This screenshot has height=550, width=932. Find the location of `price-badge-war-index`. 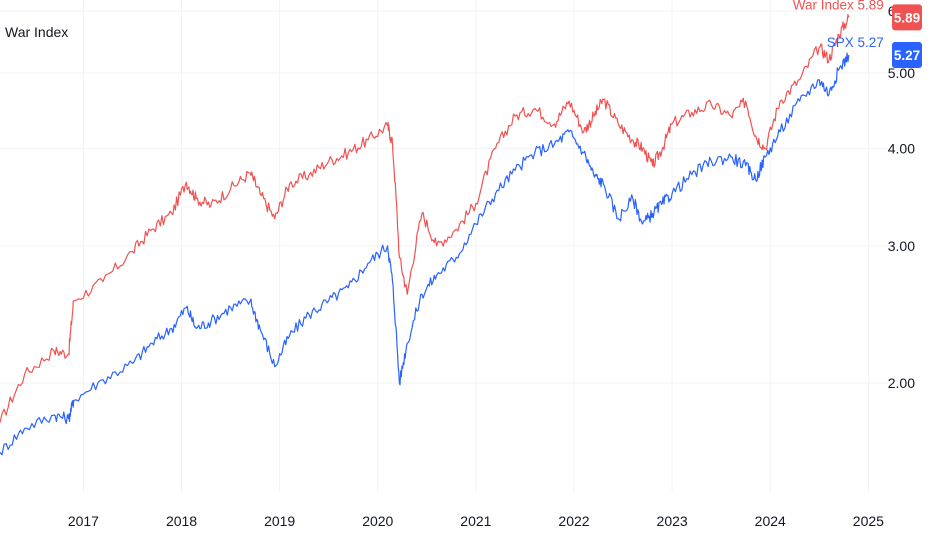

price-badge-war-index is located at coordinates (907, 17).